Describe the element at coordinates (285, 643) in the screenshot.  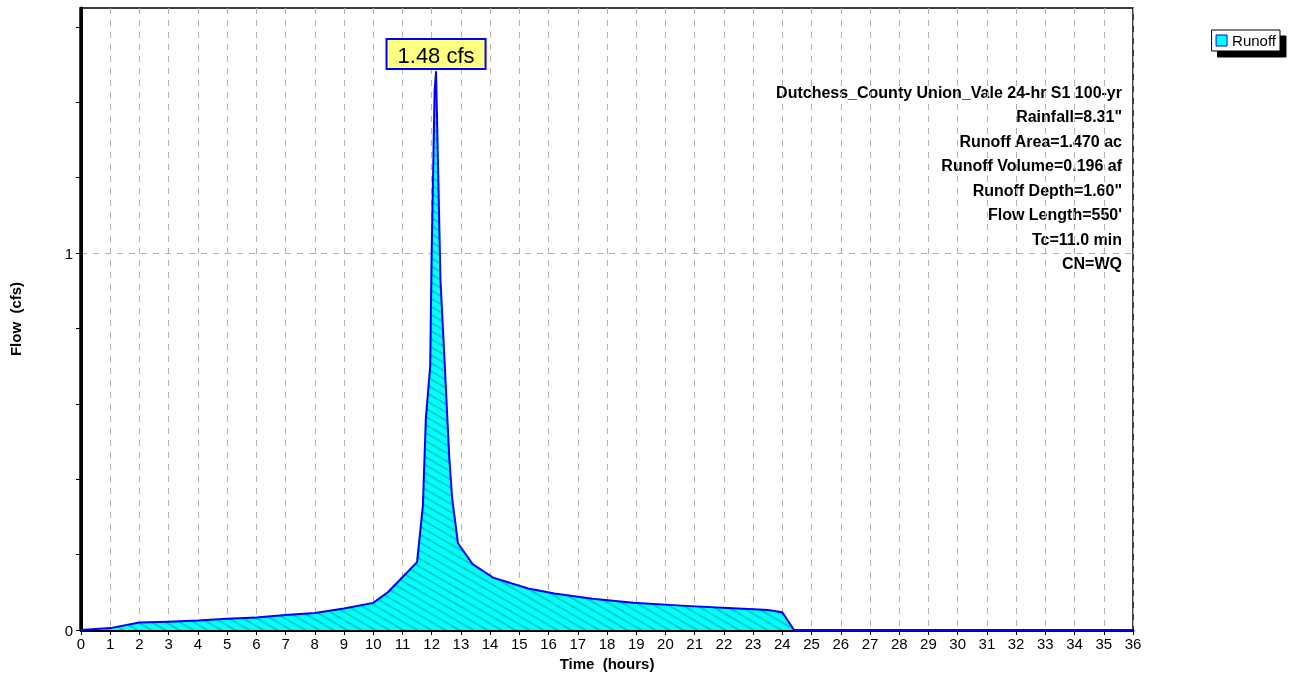
I see `x-tick-label: 7` at that location.